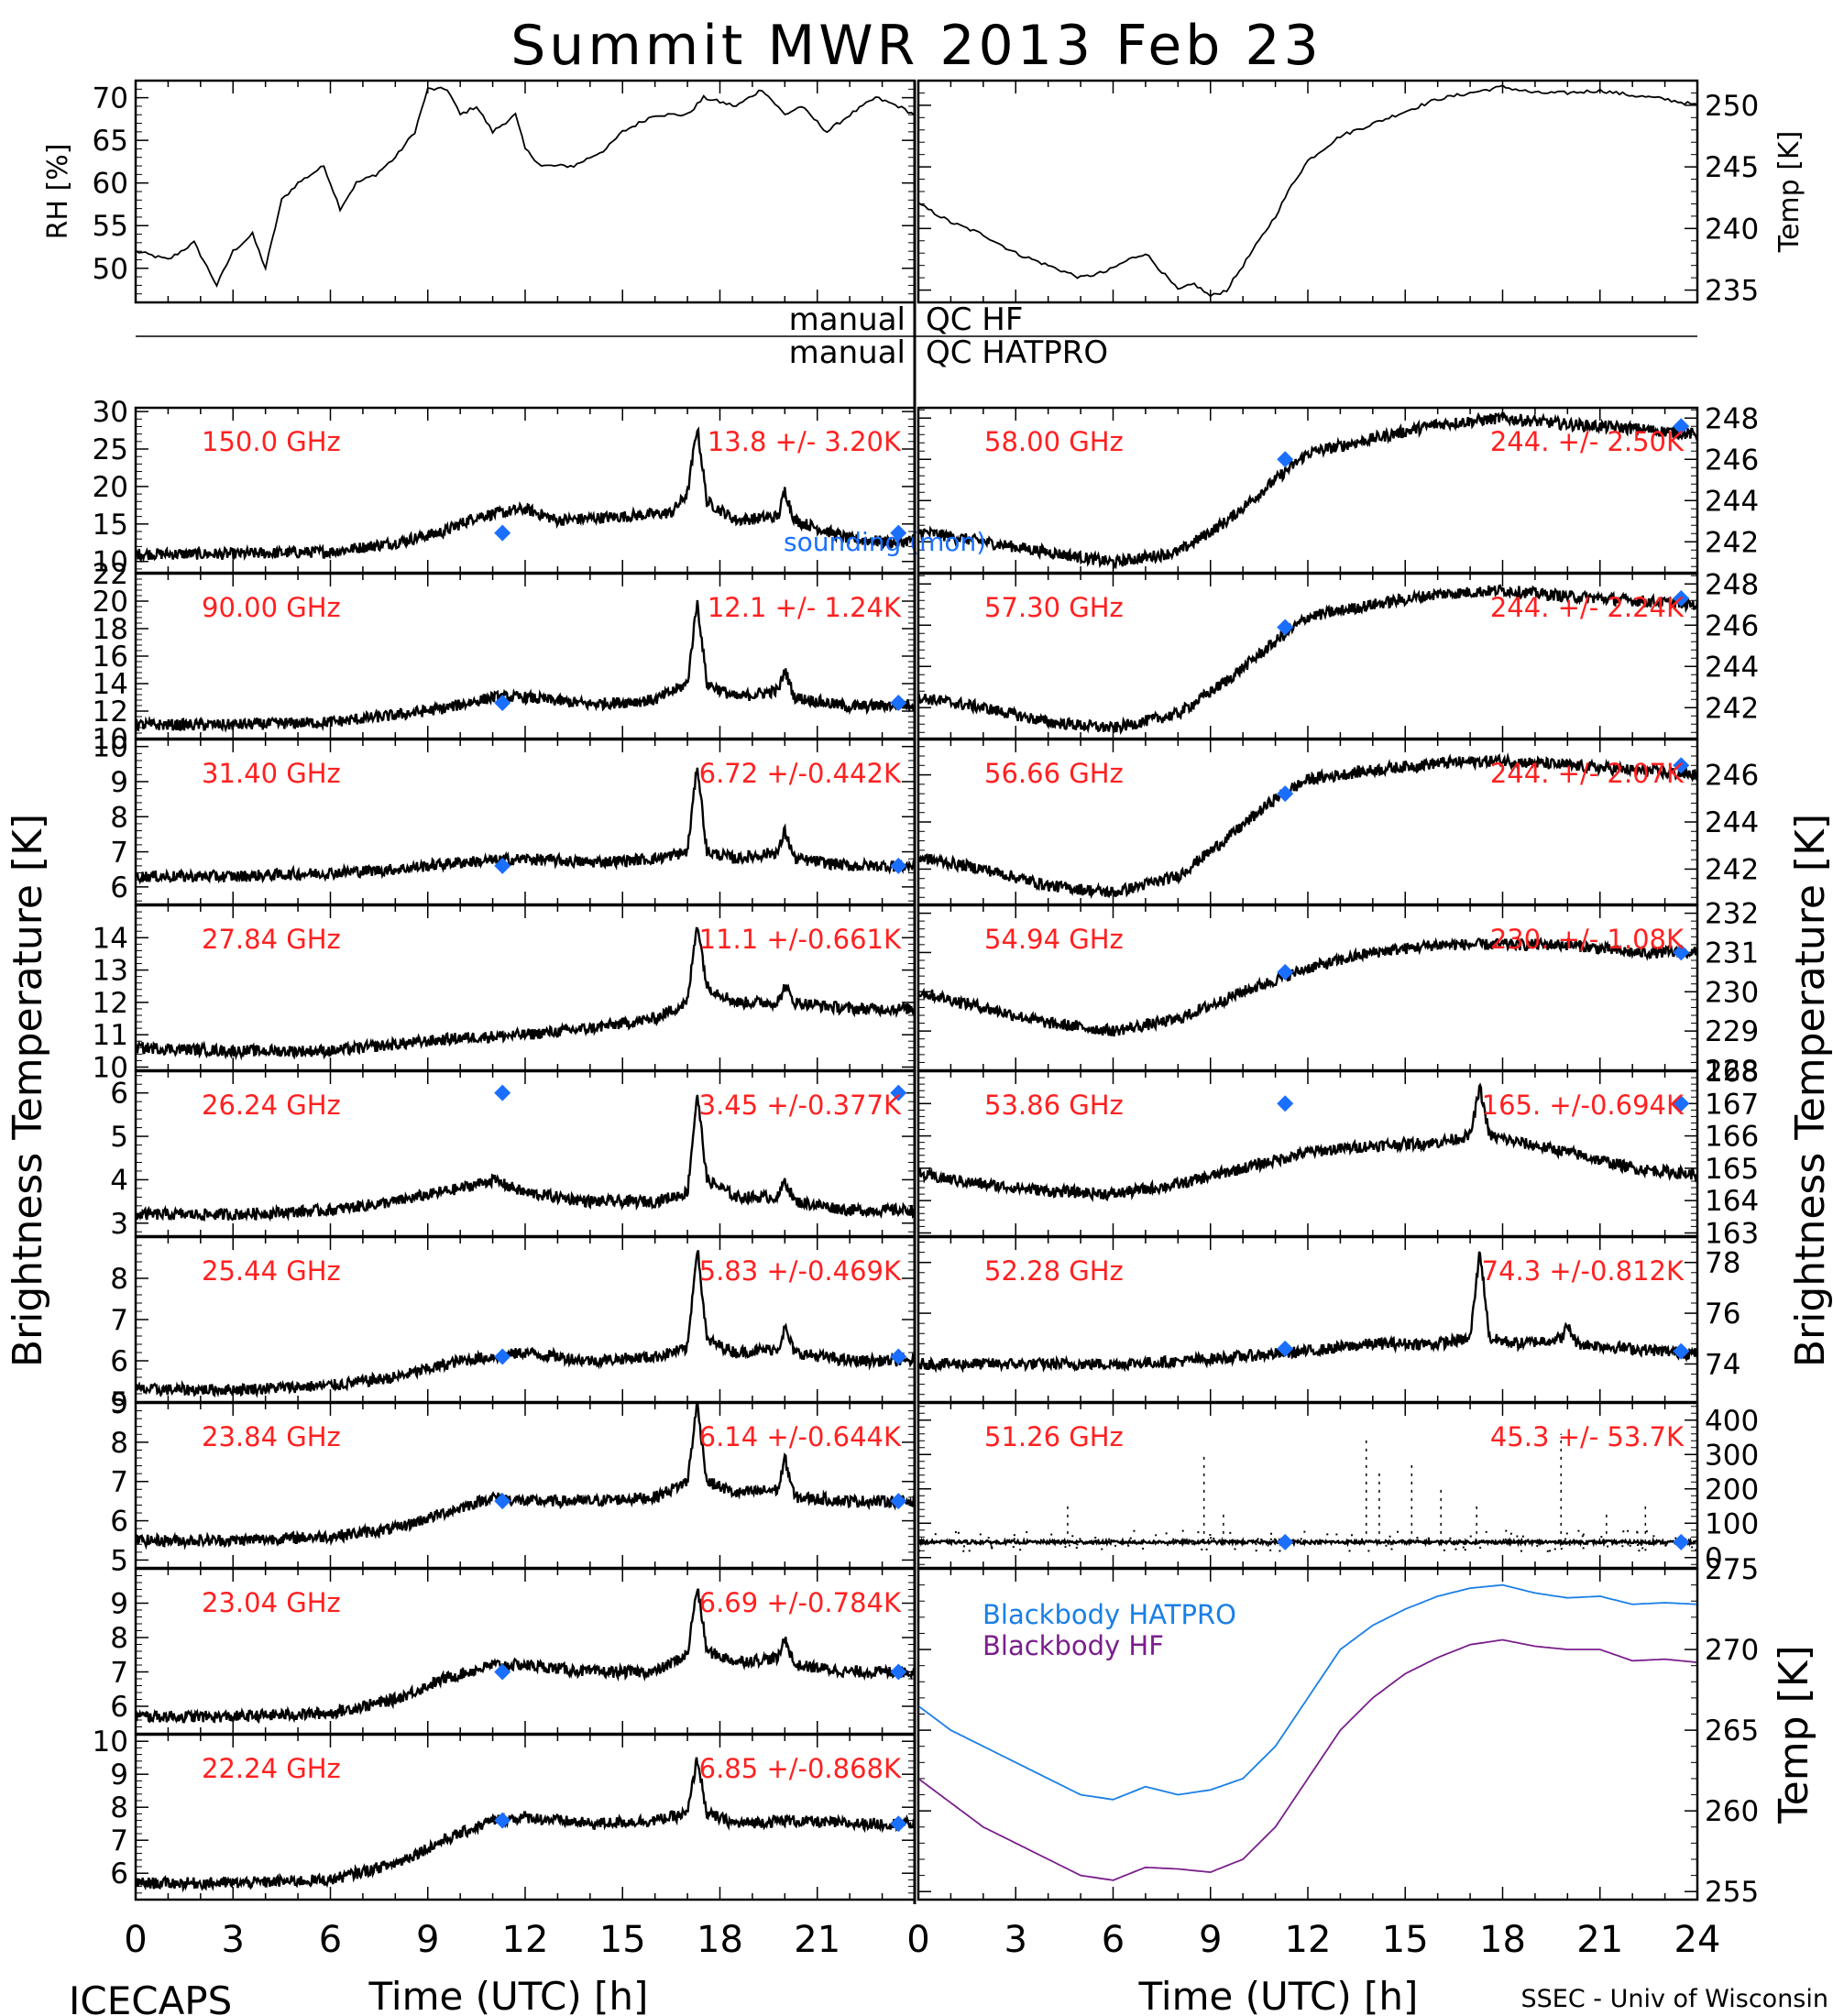 The image size is (1833, 2016). Describe the element at coordinates (110, 226) in the screenshot. I see `y-tick-label: 55` at that location.